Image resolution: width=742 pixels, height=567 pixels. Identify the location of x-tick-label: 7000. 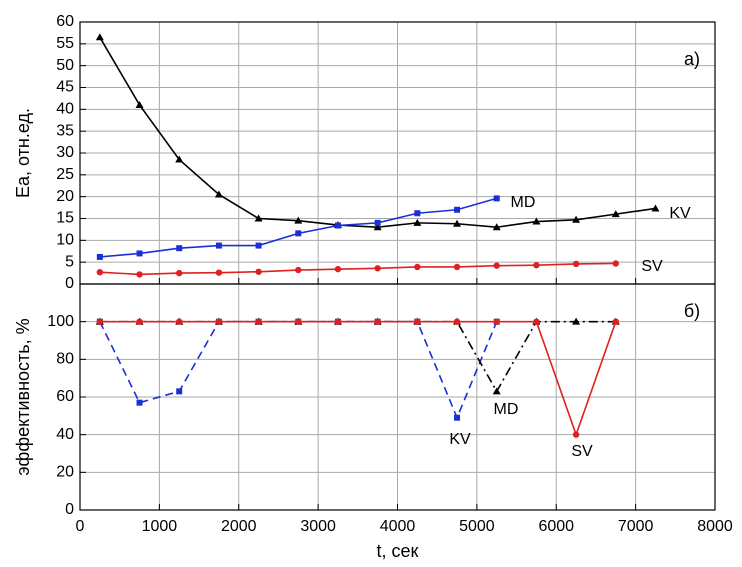
(636, 526).